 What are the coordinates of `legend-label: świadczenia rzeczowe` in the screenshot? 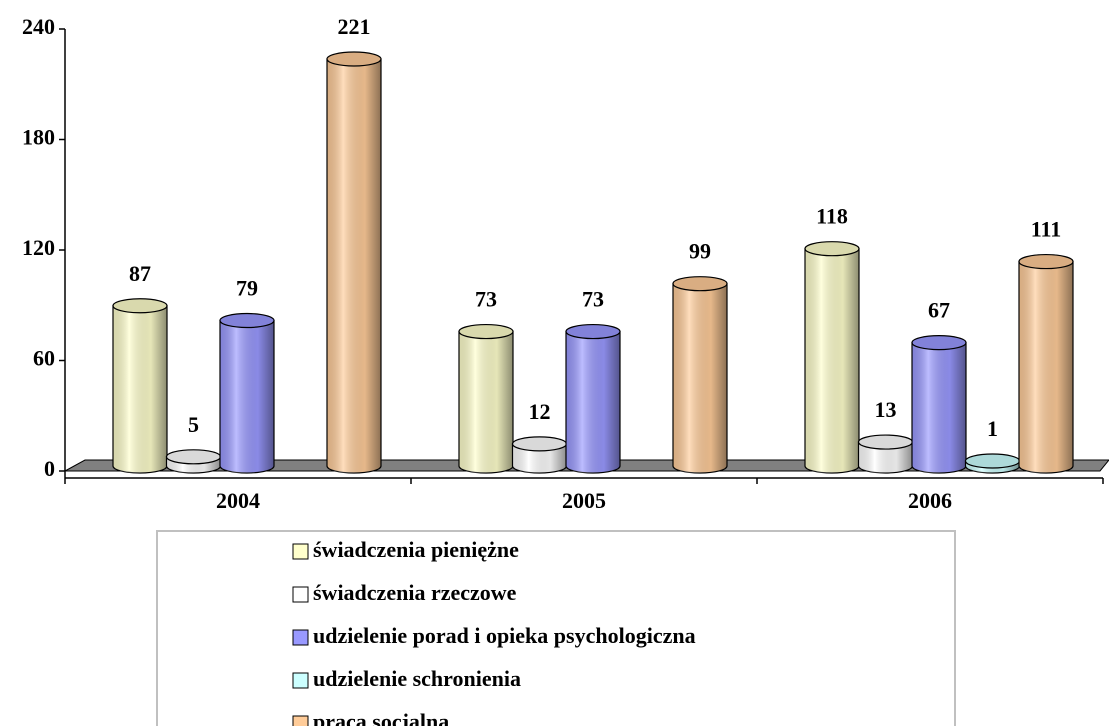 It's located at (415, 592).